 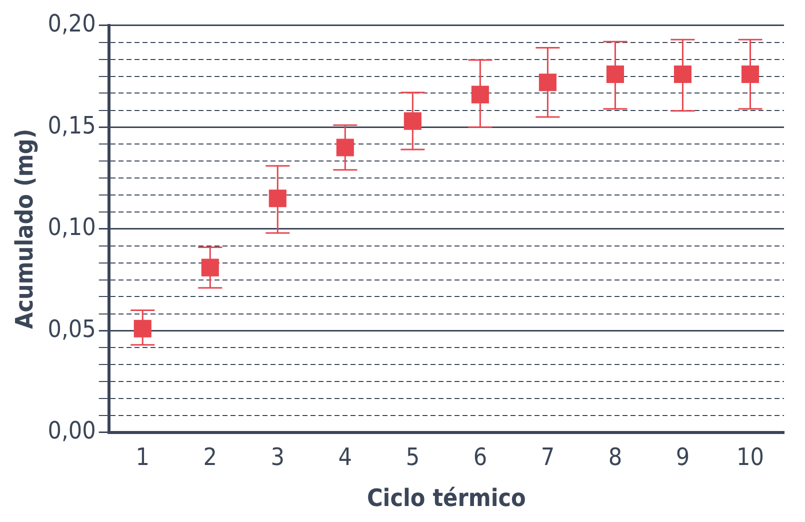 I want to click on y-tick-label: 0,05, so click(x=72, y=328).